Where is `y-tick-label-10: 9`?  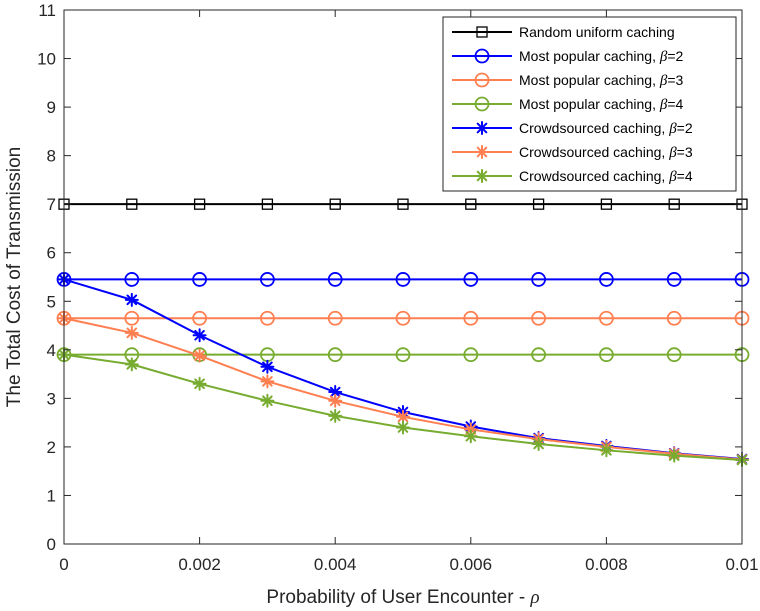
y-tick-label-10: 9 is located at coordinates (51, 107).